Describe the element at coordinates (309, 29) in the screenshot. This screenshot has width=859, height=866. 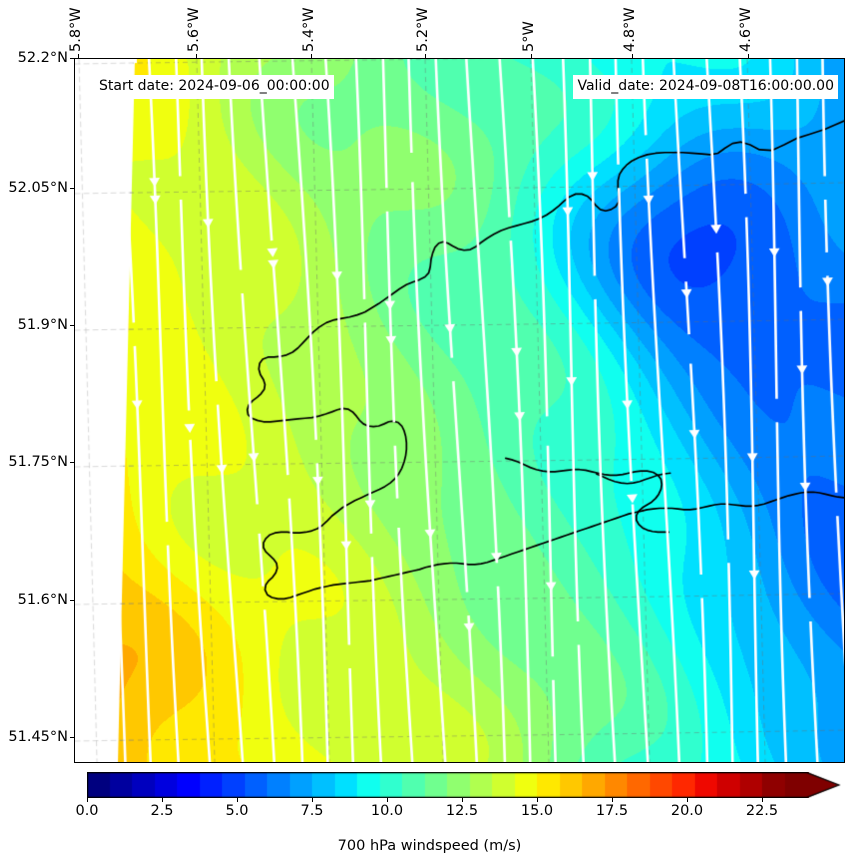
I see `x-tick-label: 5.4°W` at that location.